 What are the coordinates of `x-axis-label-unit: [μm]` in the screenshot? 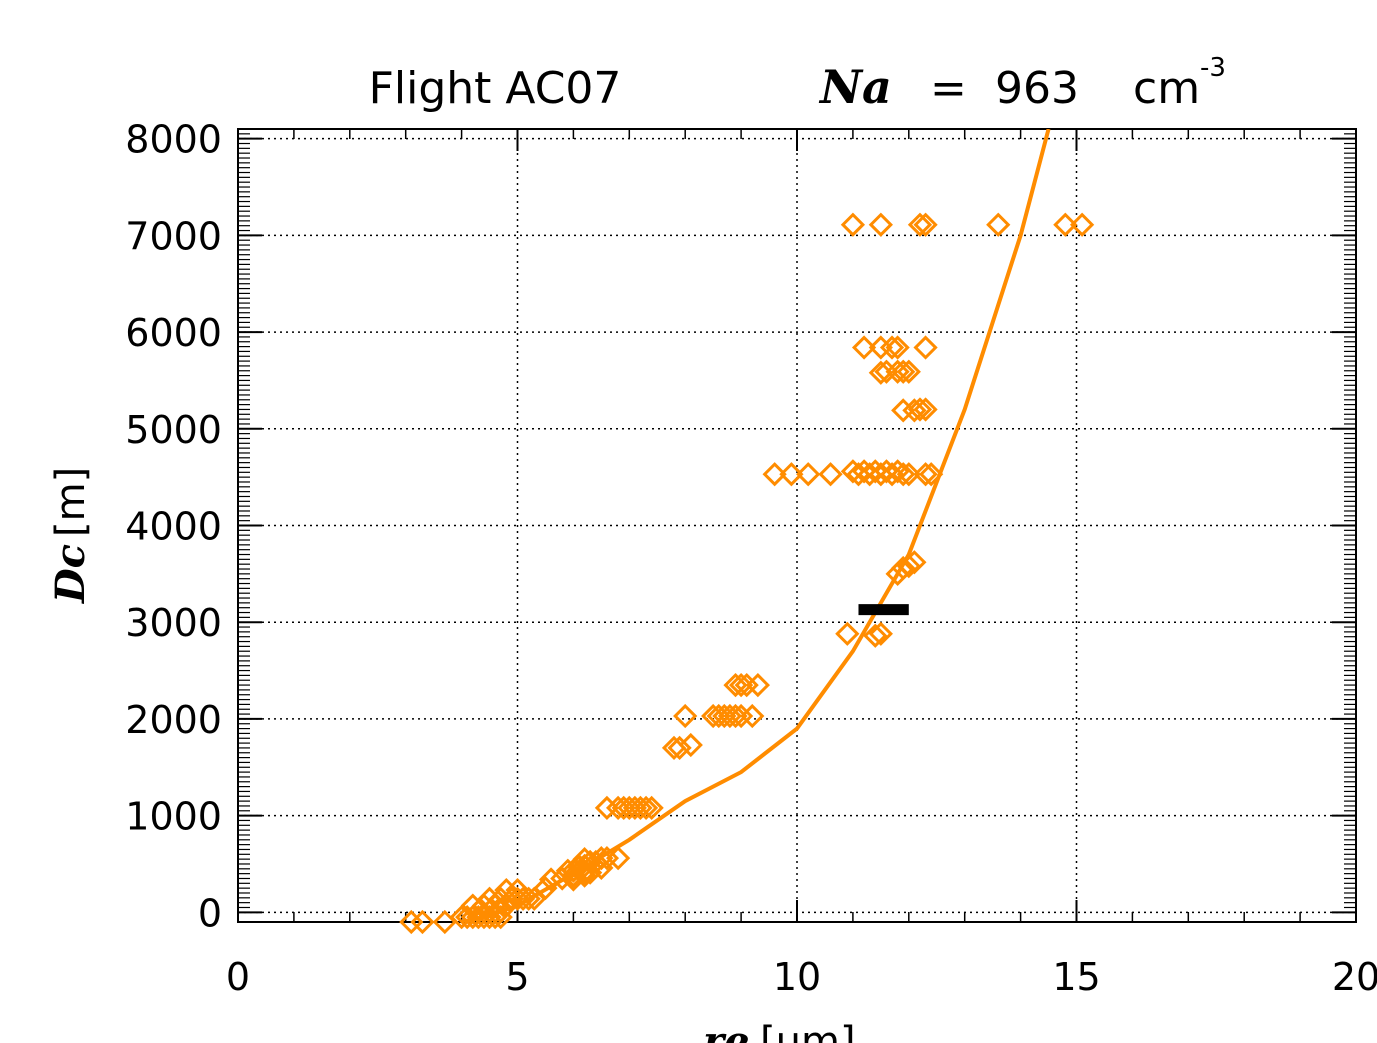 It's located at (808, 1031).